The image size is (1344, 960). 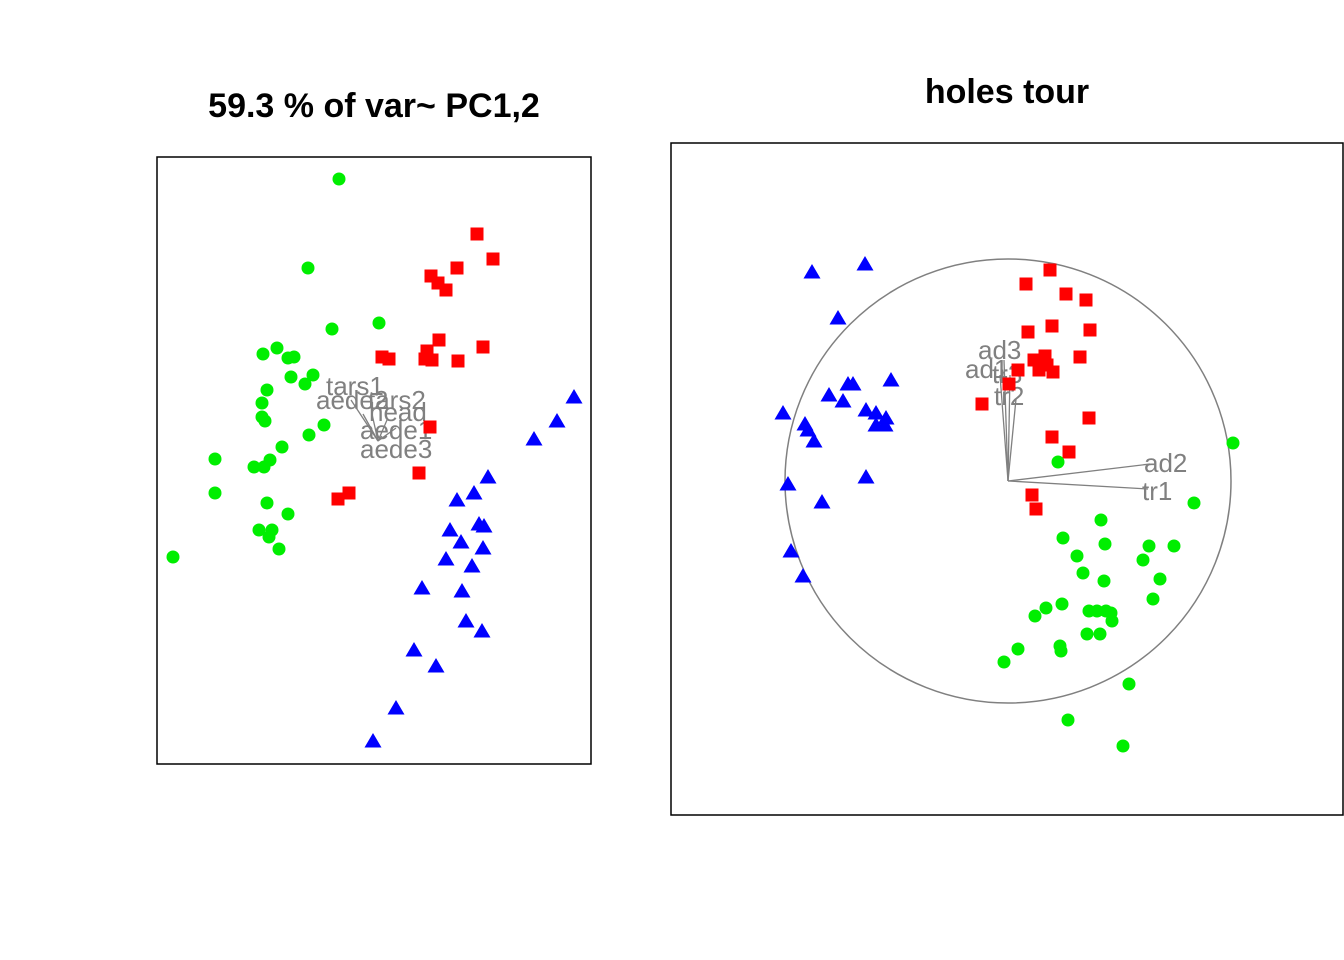 What do you see at coordinates (382, 430) in the screenshot?
I see `axis-vector-head` at bounding box center [382, 430].